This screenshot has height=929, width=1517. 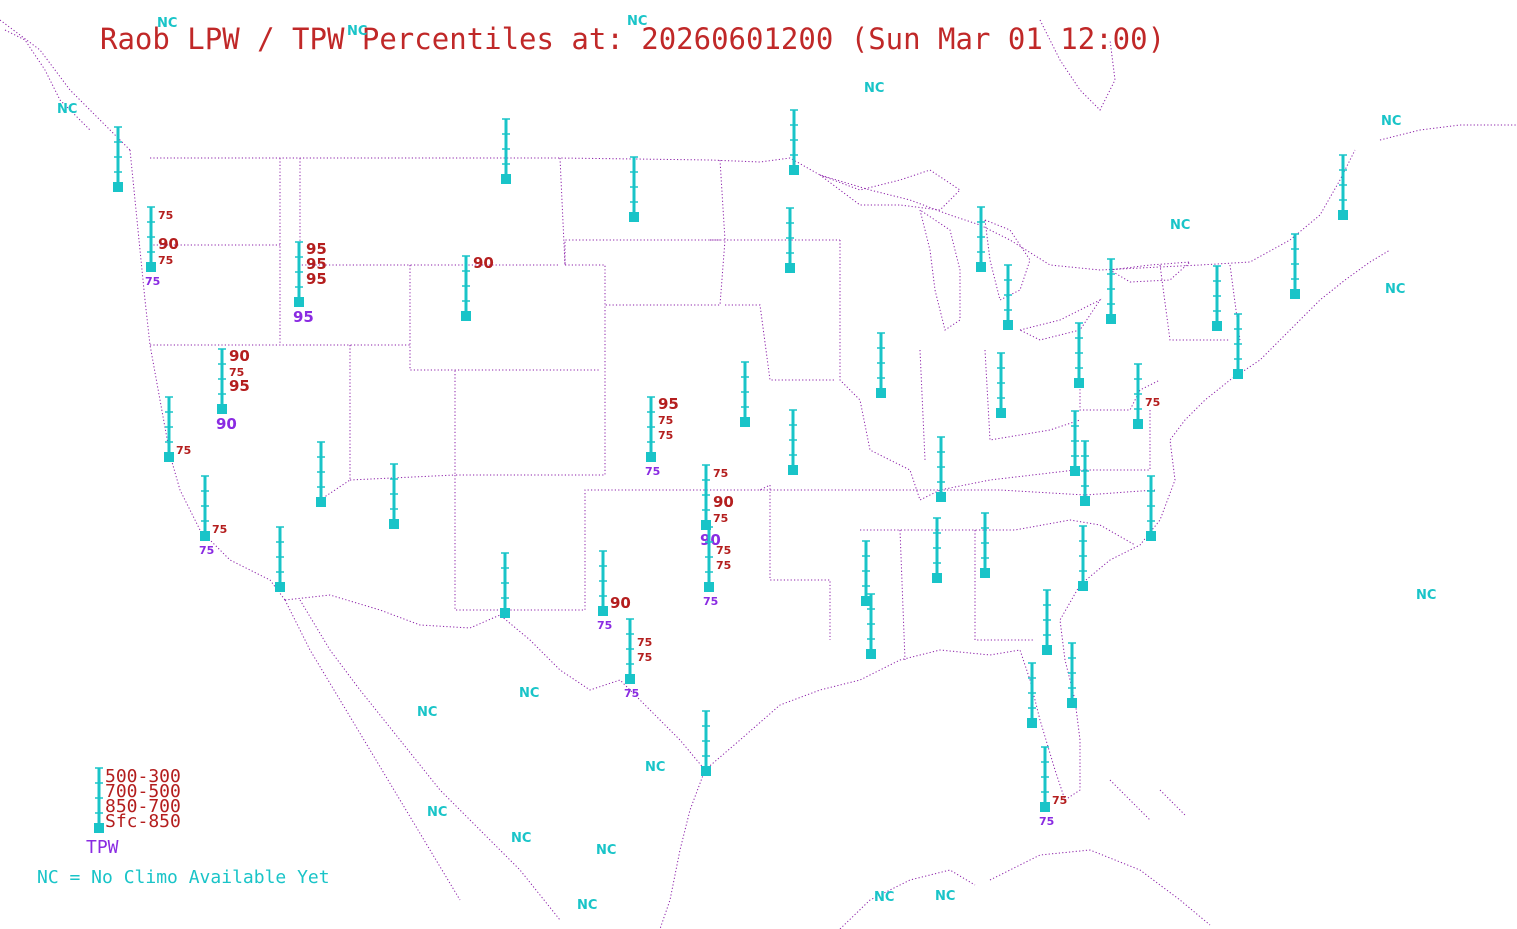 I want to click on legend-base, so click(x=99, y=828).